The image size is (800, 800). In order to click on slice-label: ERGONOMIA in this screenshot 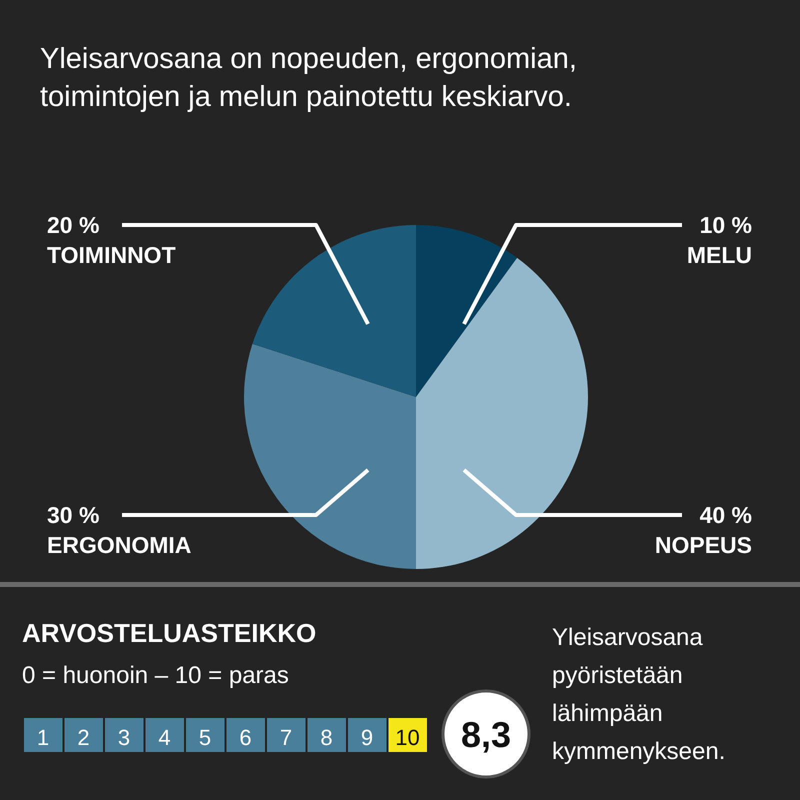, I will do `click(119, 545)`.